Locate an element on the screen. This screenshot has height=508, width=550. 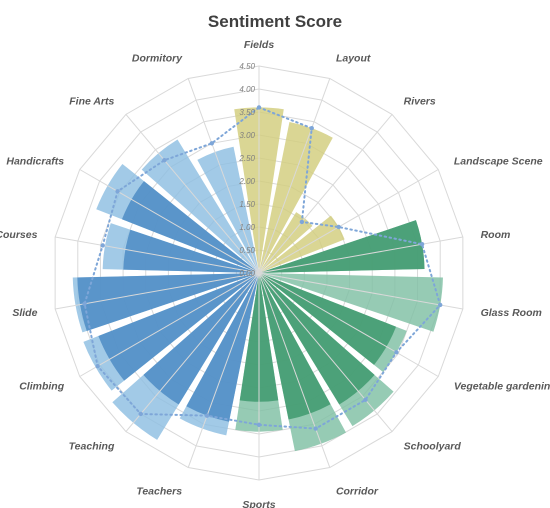
bar-vegetable-gardening is located at coordinates (328, 319).